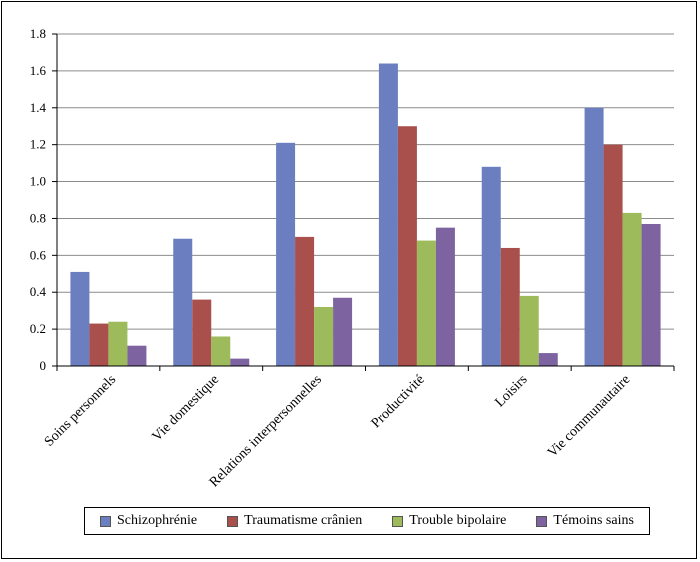 The height and width of the screenshot is (562, 700). What do you see at coordinates (593, 520) in the screenshot?
I see `legend-label: Témoins sains` at bounding box center [593, 520].